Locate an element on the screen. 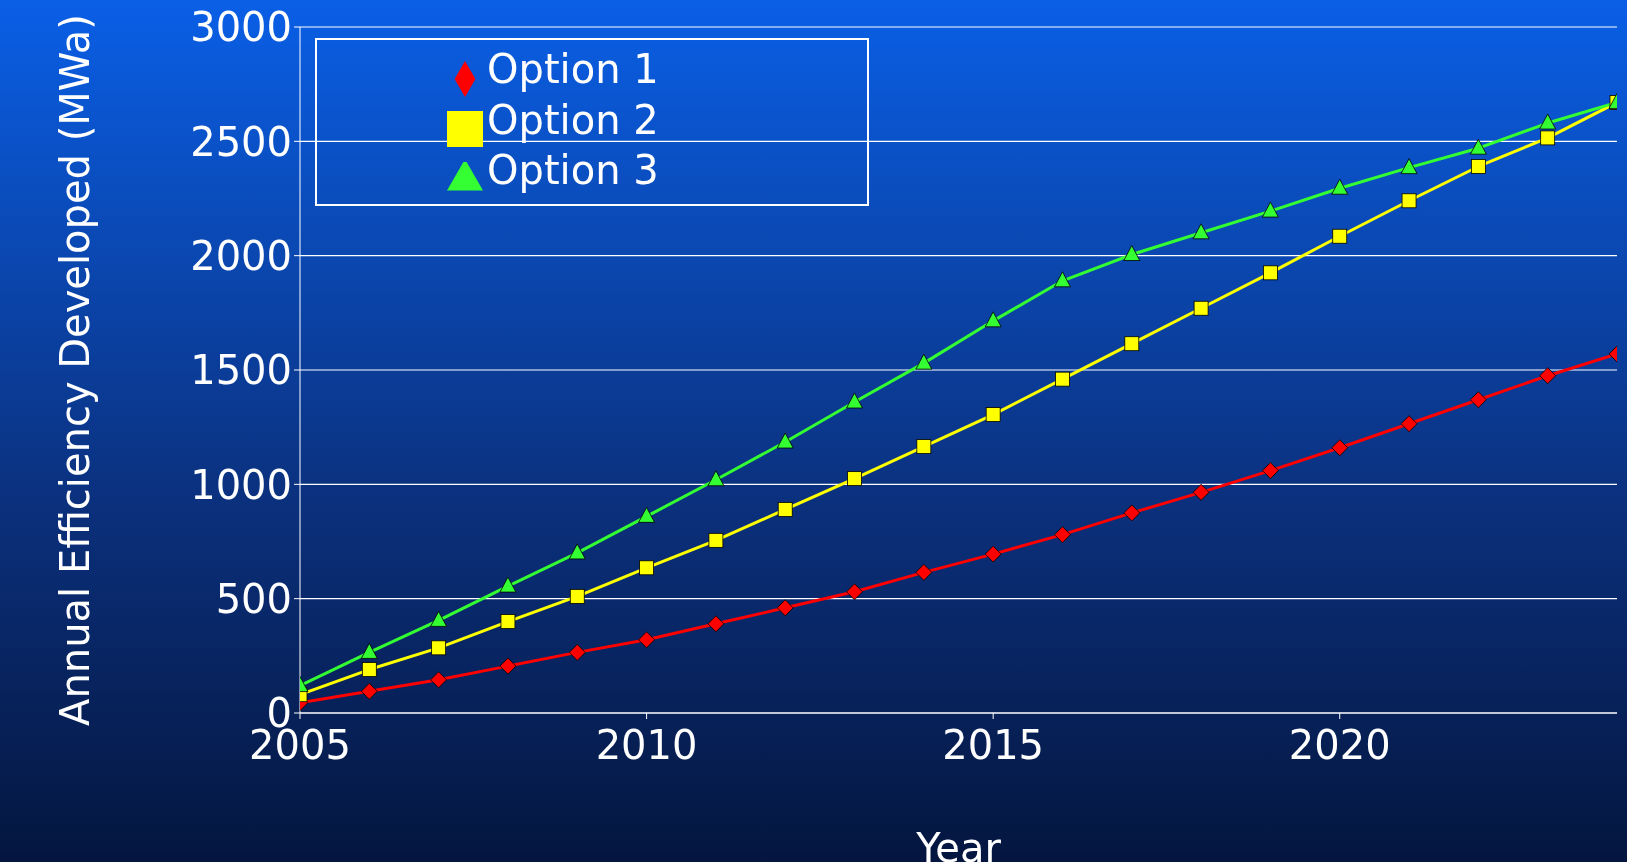  y-tick-label: 1000 is located at coordinates (241, 484).